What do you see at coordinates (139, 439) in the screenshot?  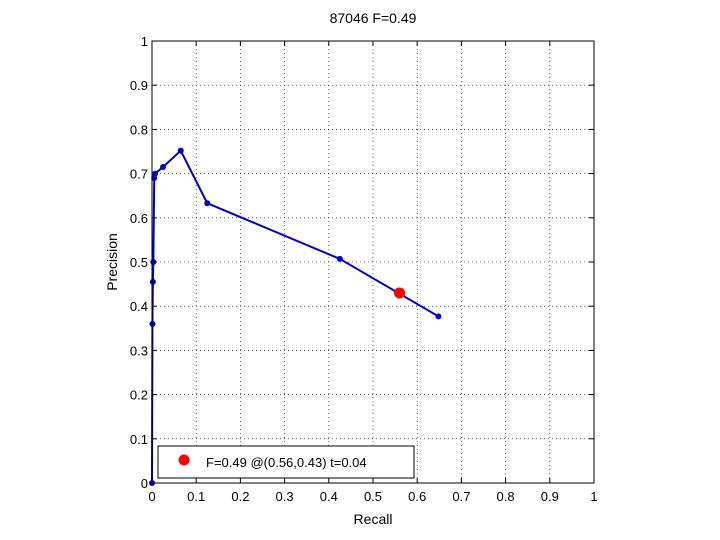 I see `y-tick-label: 0.1` at bounding box center [139, 439].